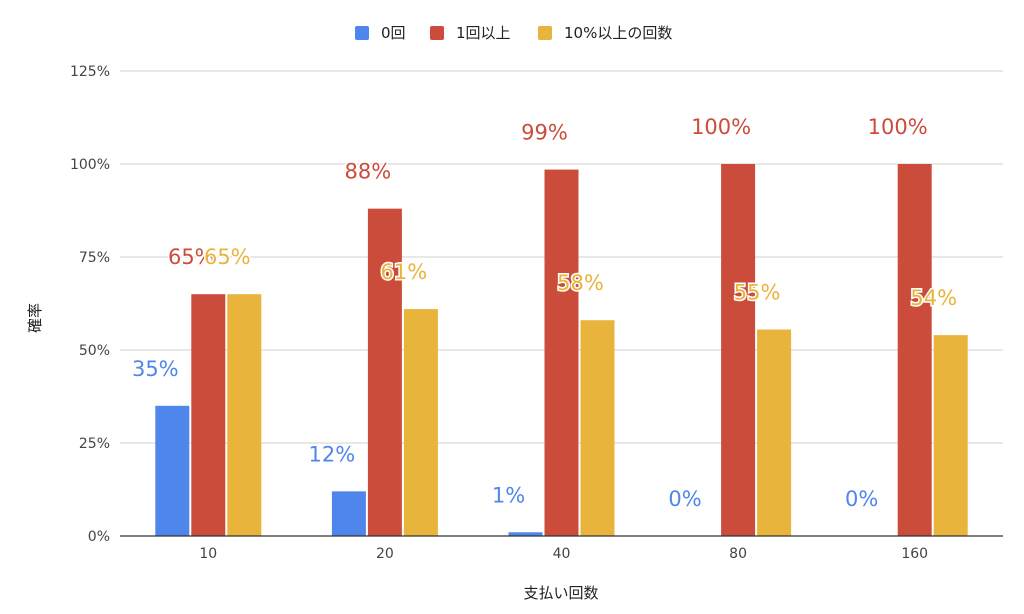  I want to click on data-label: 99%, so click(544, 133).